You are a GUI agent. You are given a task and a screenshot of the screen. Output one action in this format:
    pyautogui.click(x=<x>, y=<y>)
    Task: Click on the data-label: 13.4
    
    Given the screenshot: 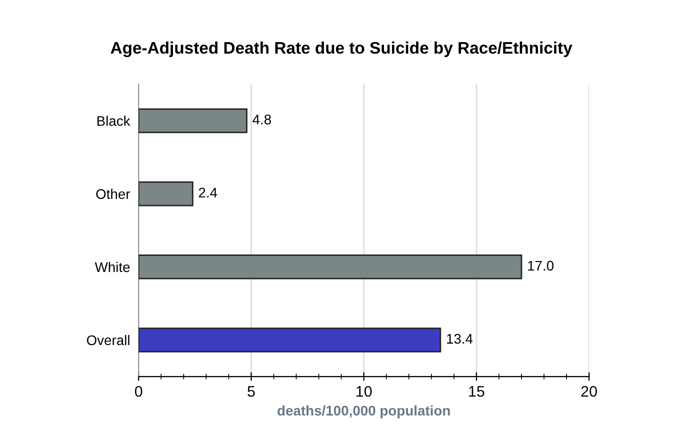 What is the action you would take?
    pyautogui.click(x=460, y=339)
    